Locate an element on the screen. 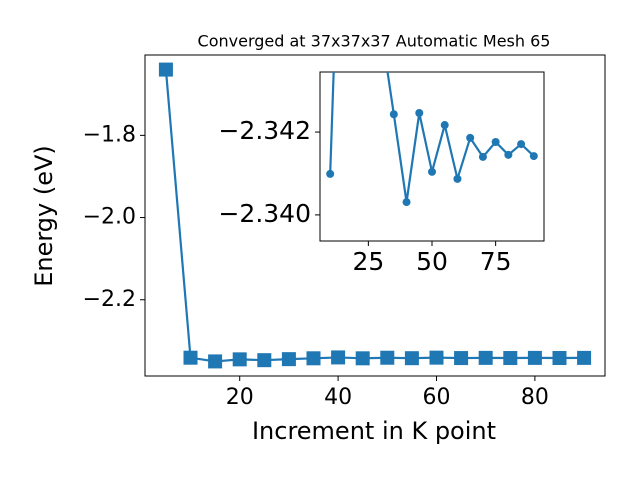 Image resolution: width=640 pixels, height=480 pixels. x-tick-label: 20 is located at coordinates (240, 397).